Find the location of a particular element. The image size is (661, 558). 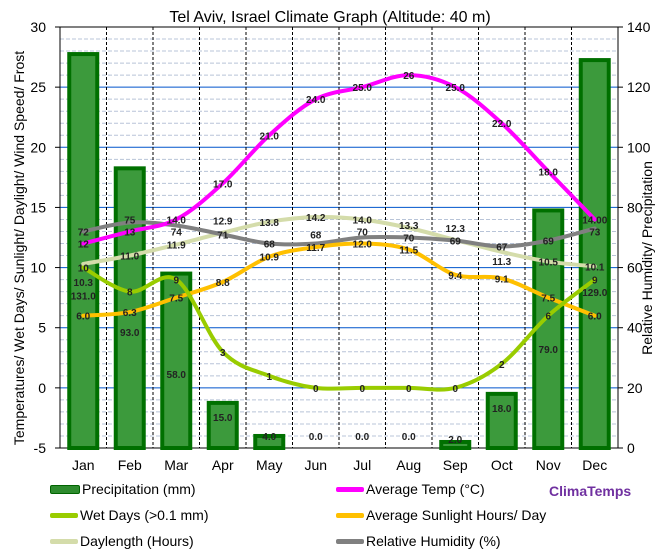

legend-label: Average Sunlight Hours/ Day is located at coordinates (456, 515).